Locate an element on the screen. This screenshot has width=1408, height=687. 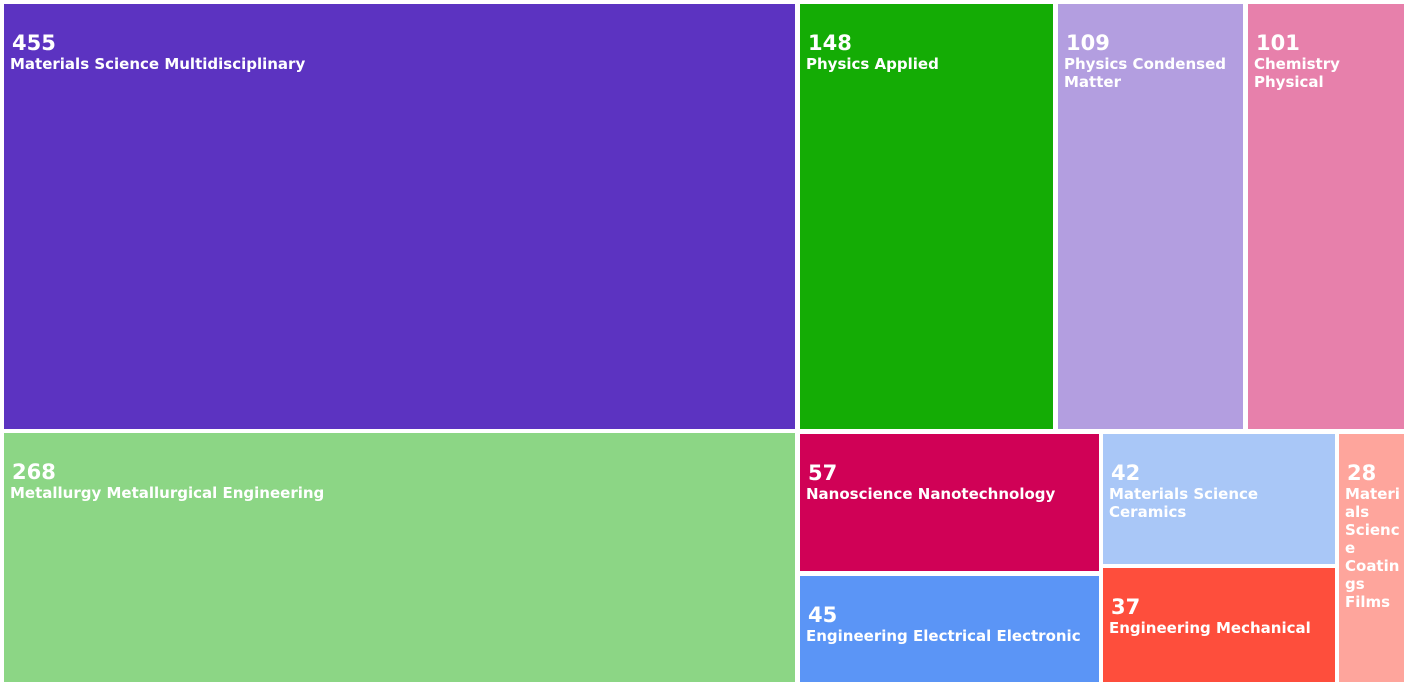
tile-value: 109 is located at coordinates (1088, 43).